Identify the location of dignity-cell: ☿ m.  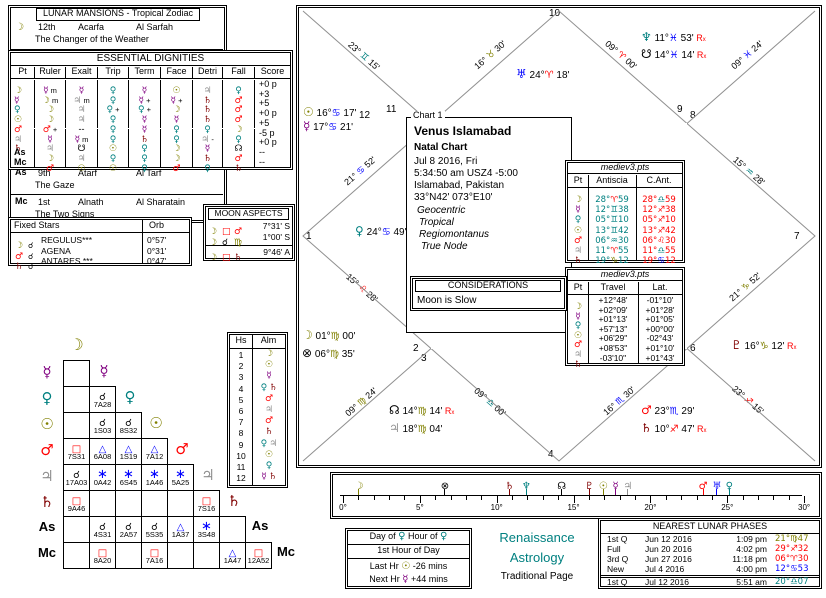
(81, 136).